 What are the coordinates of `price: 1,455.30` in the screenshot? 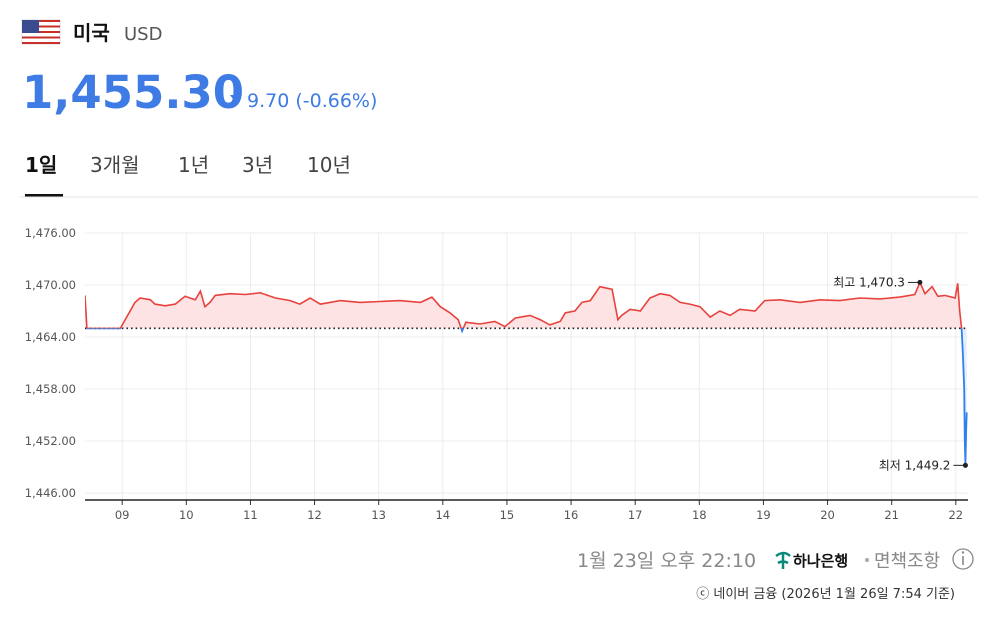 It's located at (133, 92).